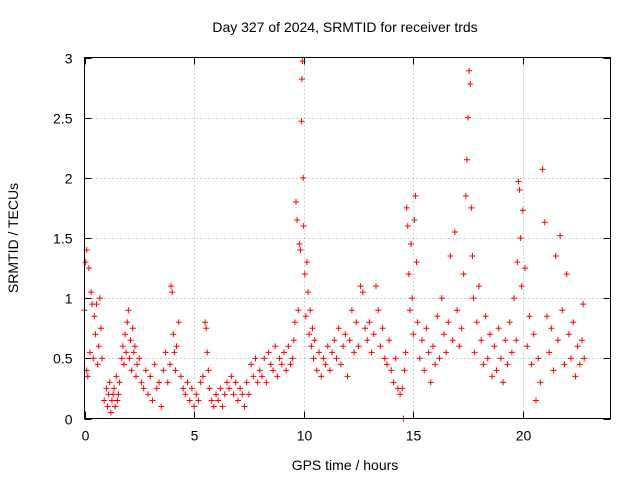  I want to click on x-tick-label: 0, so click(86, 436).